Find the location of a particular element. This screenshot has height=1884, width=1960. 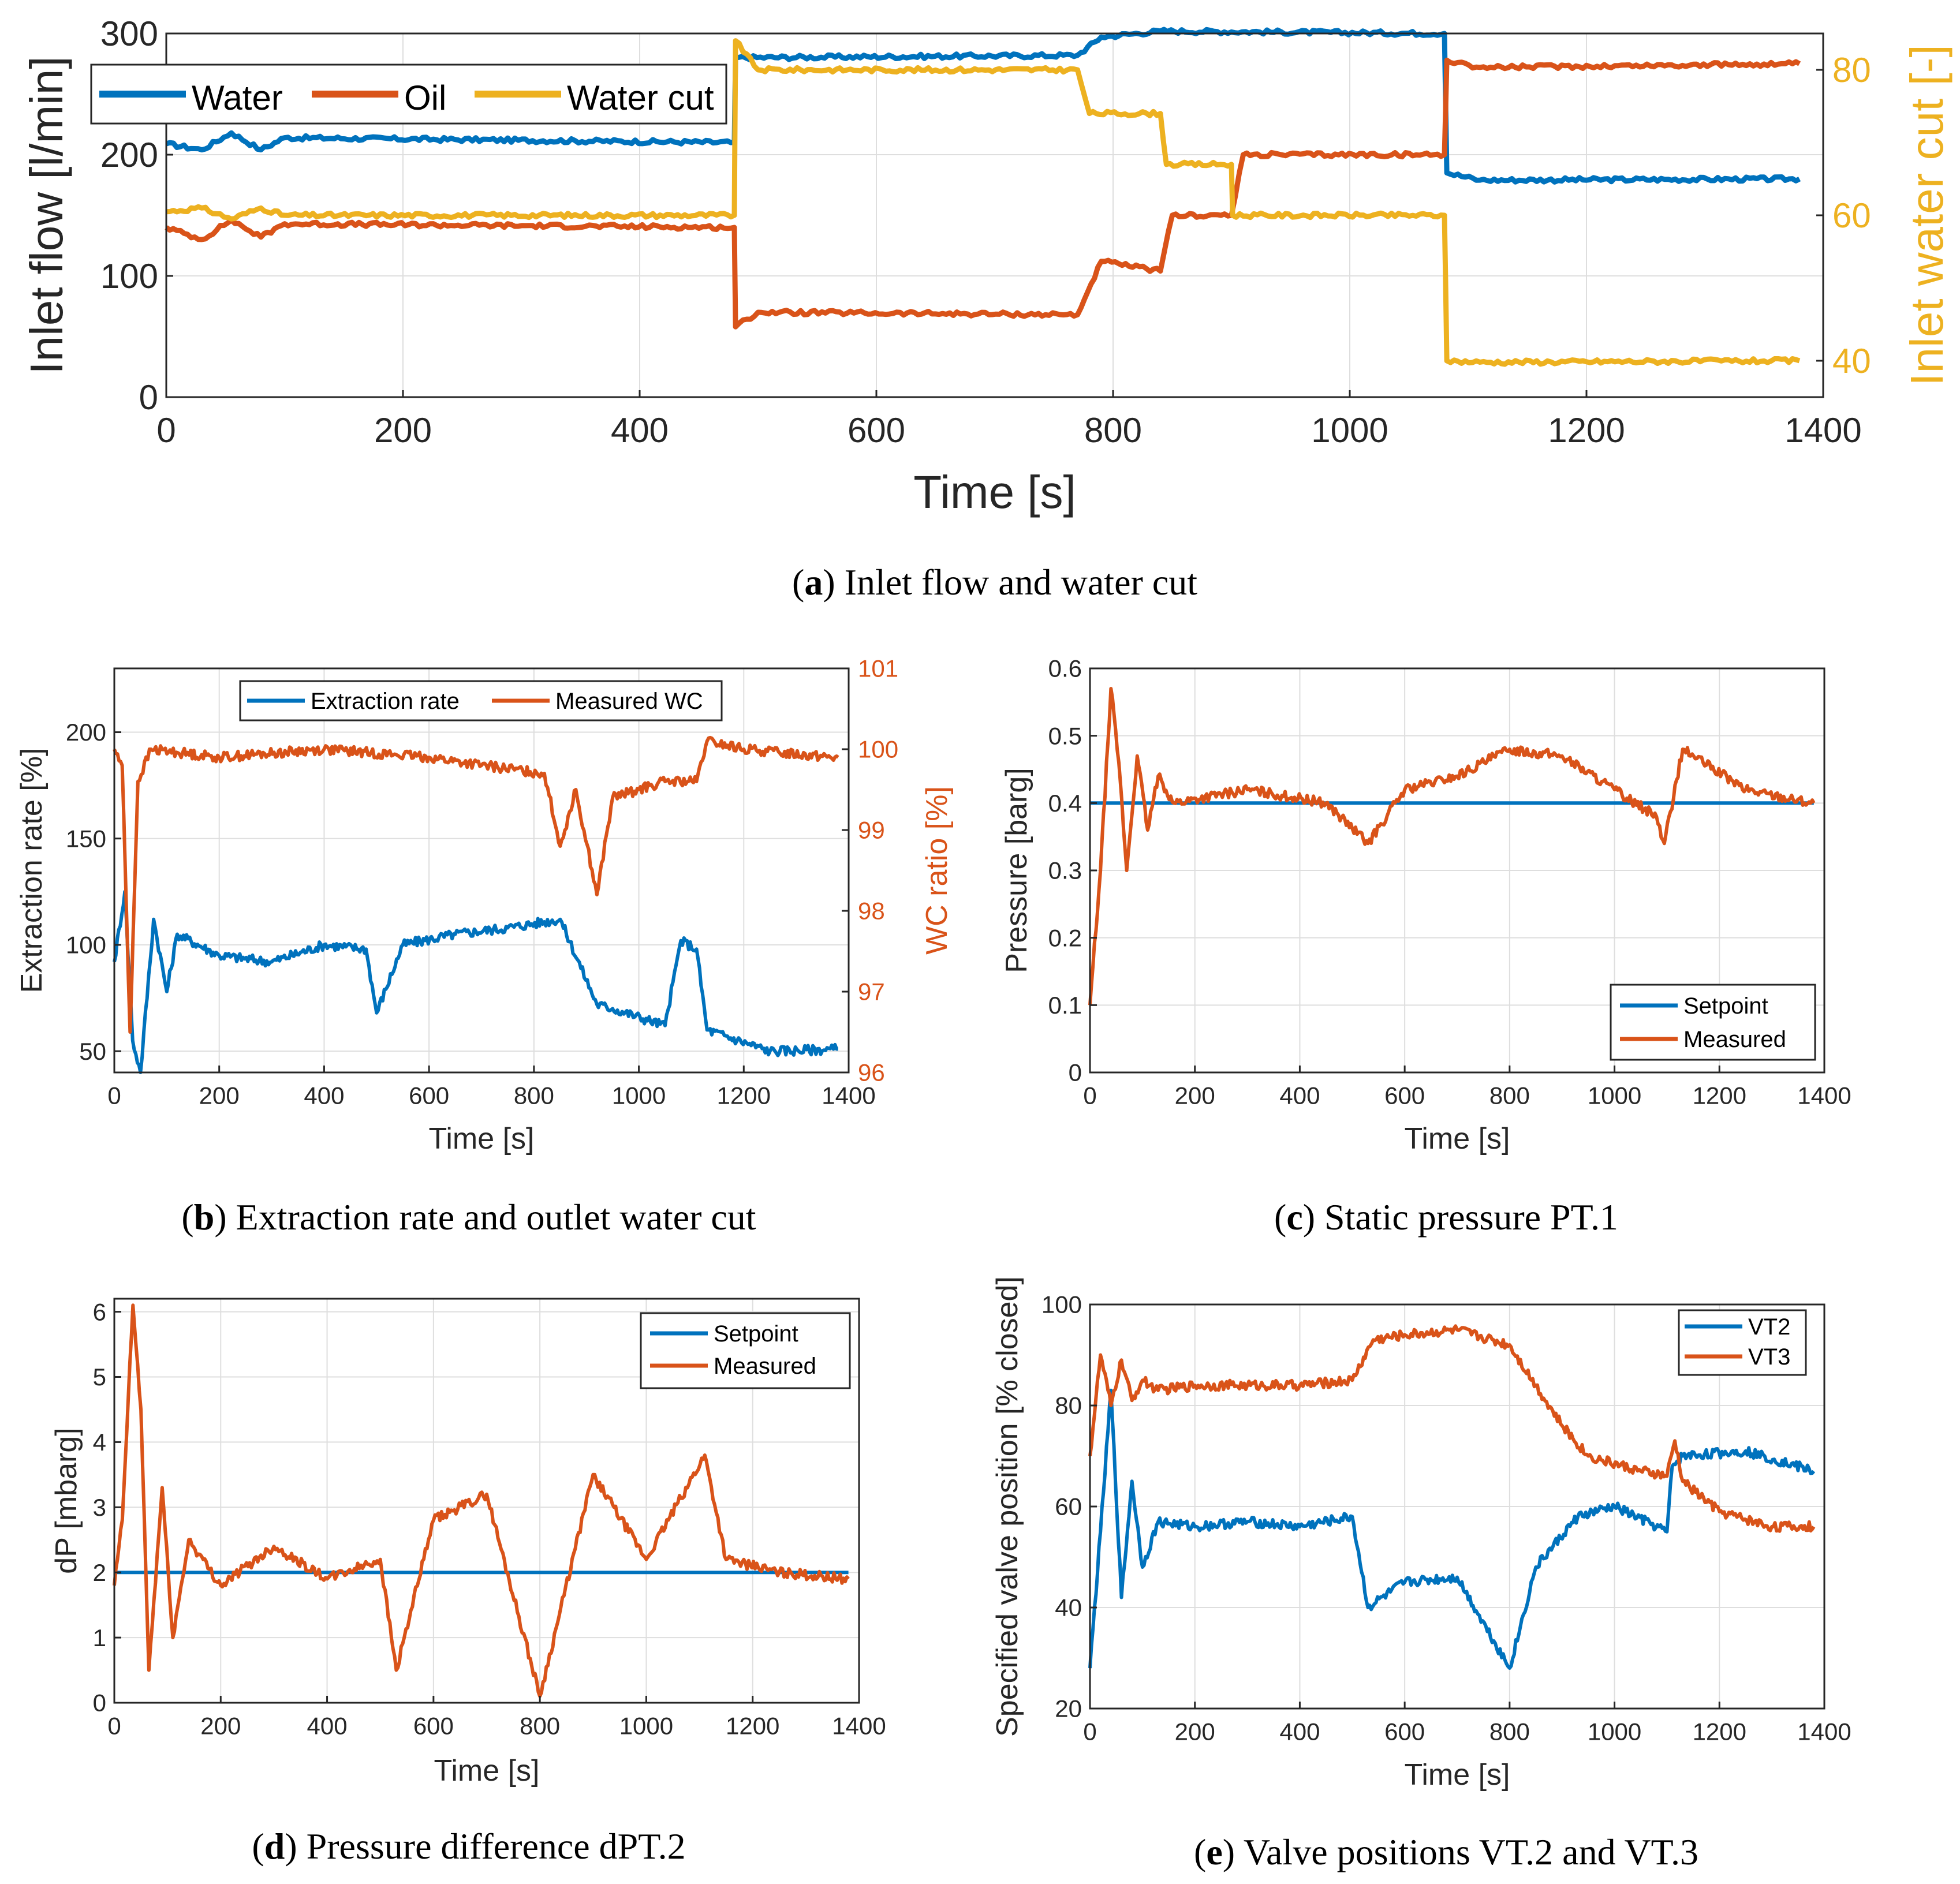

y-tick-label: 80 is located at coordinates (1068, 1405).